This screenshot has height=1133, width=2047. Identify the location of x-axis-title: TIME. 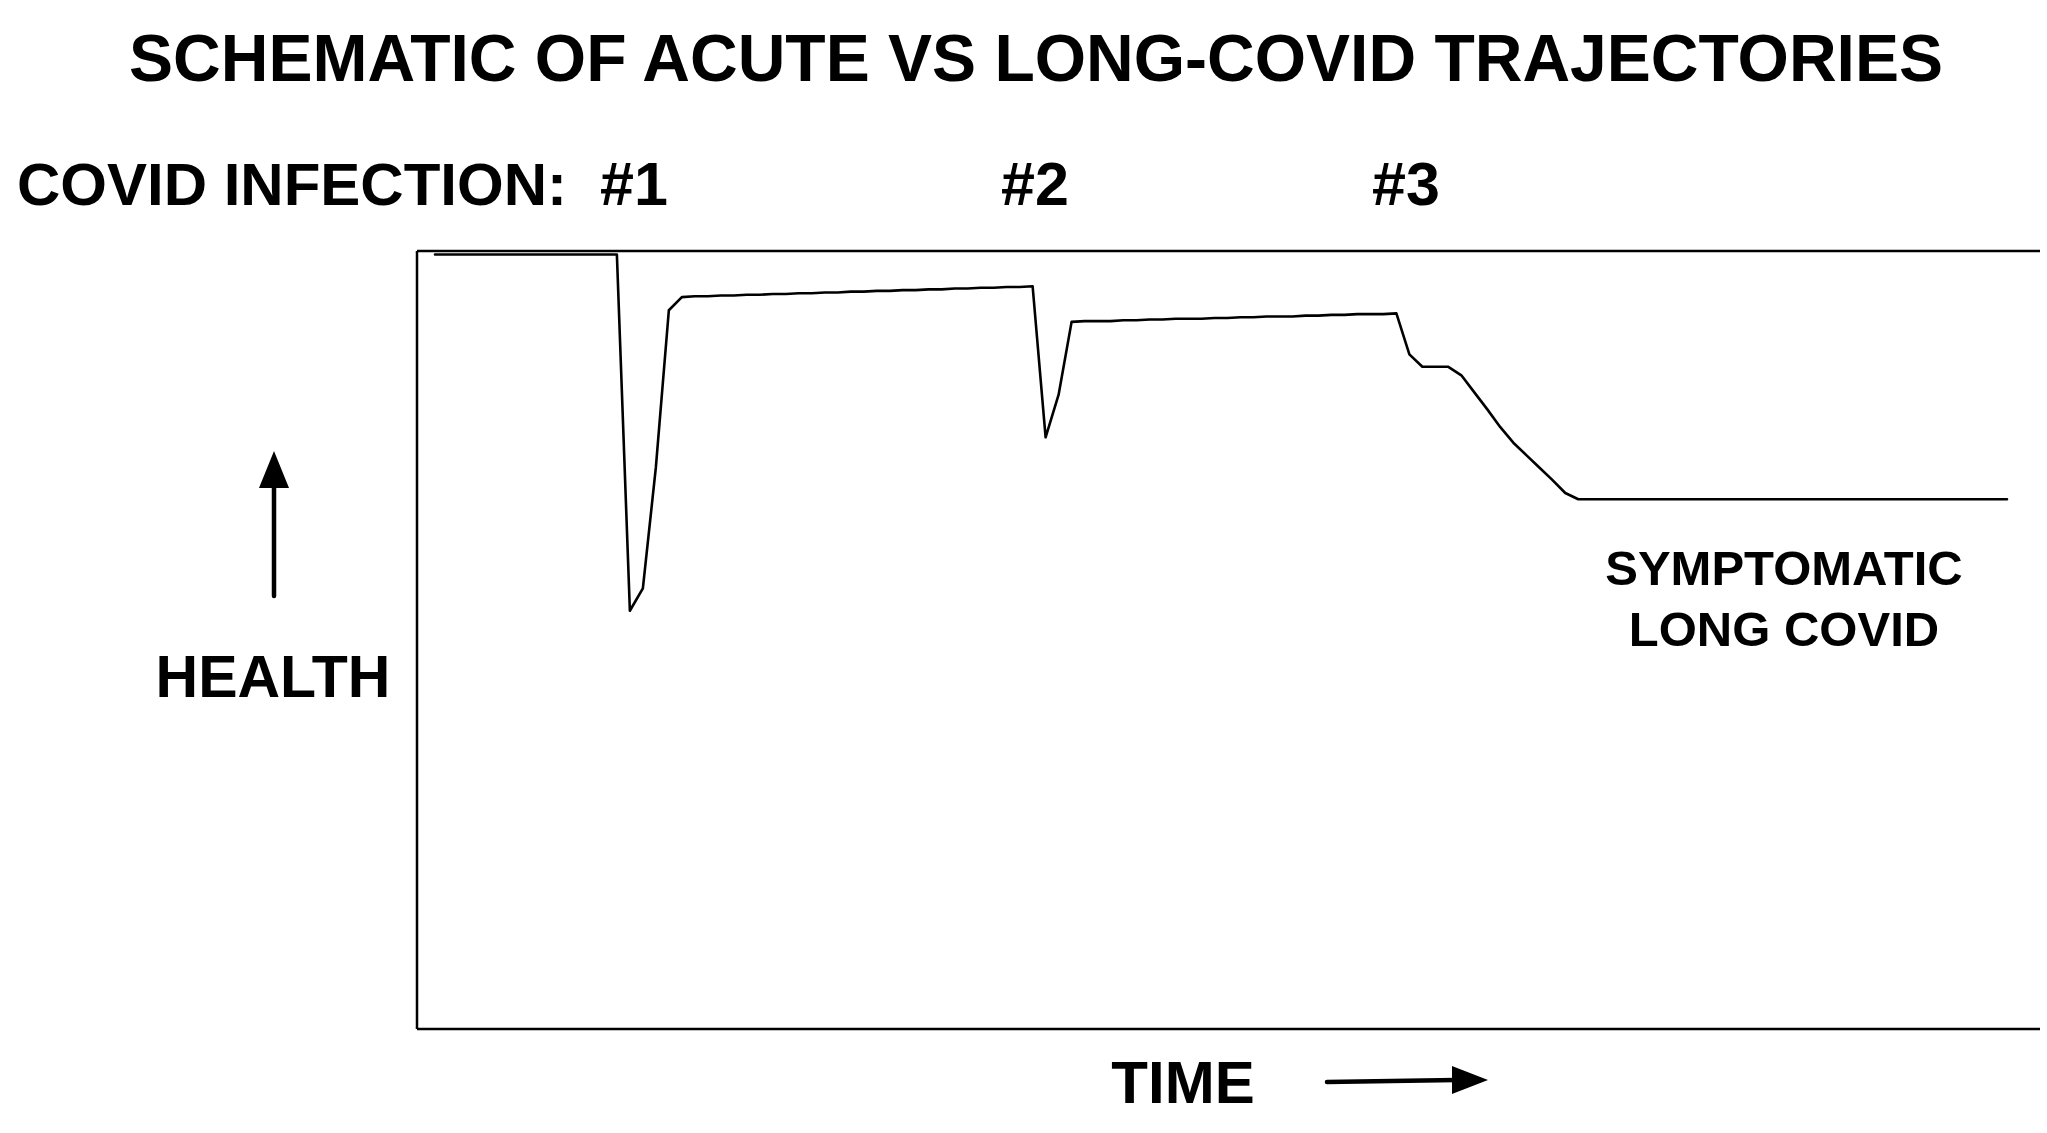
(1183, 1082).